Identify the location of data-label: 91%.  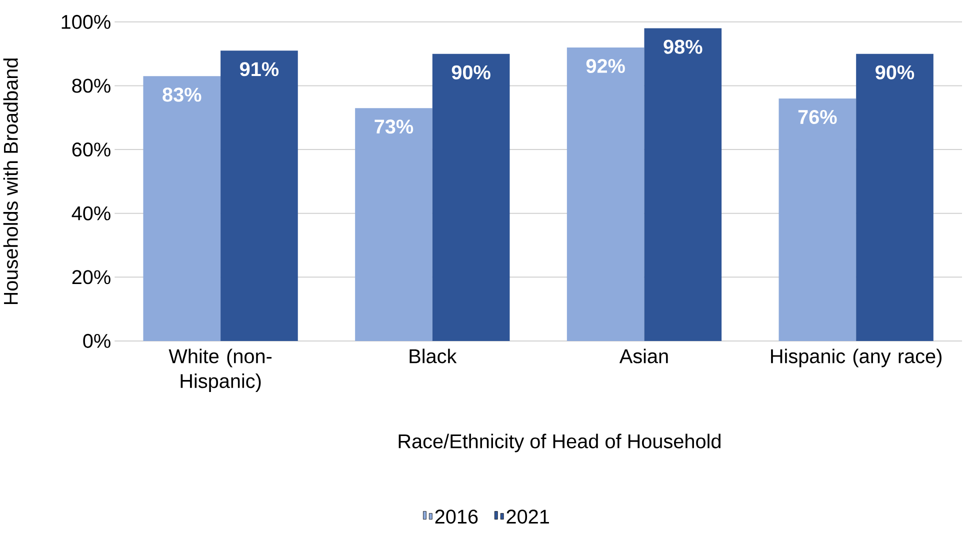
(259, 69).